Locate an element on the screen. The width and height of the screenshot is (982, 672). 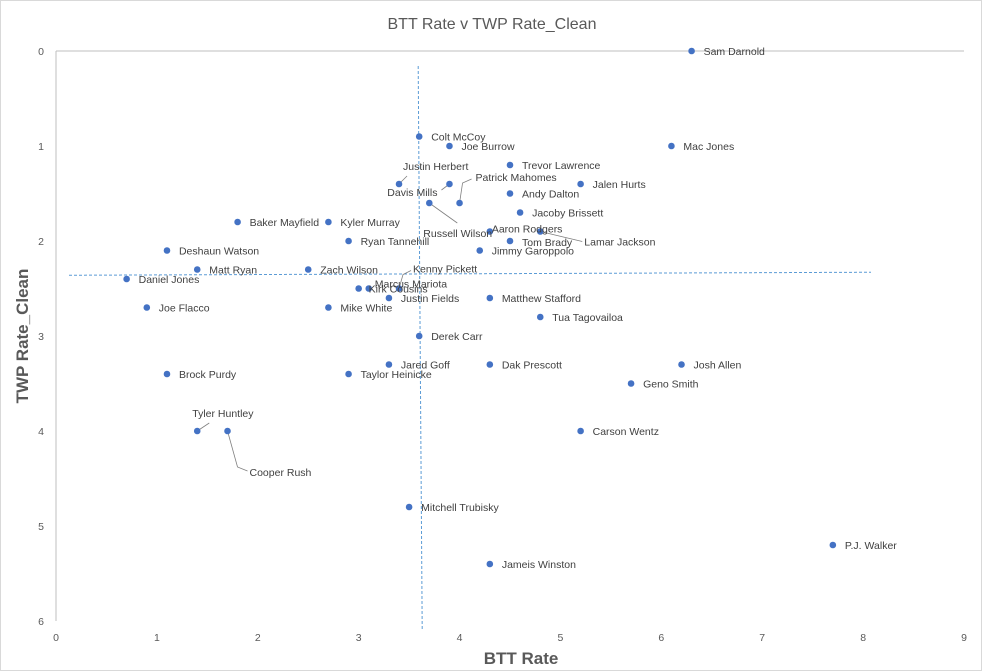
data-label: Mitchell Trubisky is located at coordinates (460, 508).